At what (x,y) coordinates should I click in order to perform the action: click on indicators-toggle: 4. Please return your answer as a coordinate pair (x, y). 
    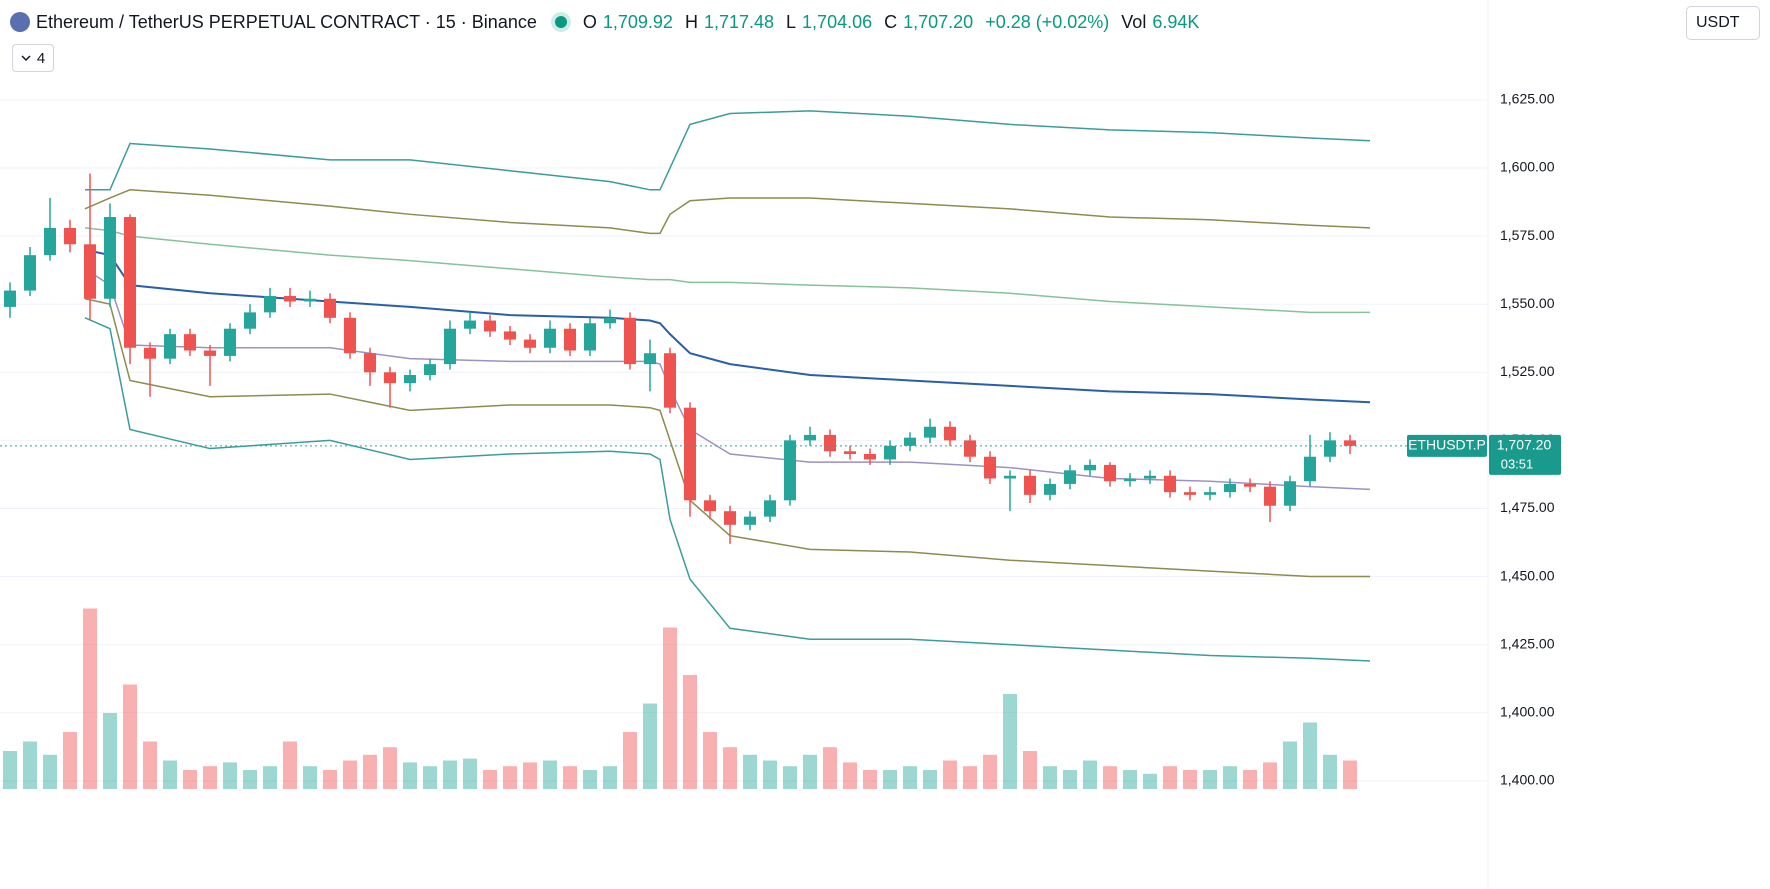
    Looking at the image, I should click on (33, 58).